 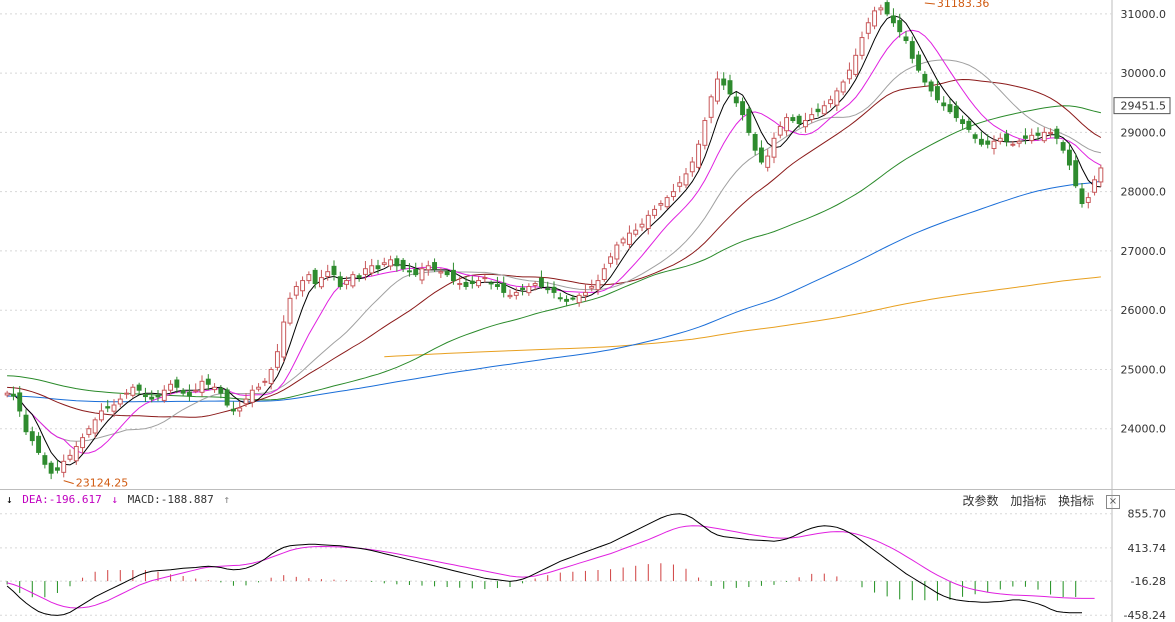 I want to click on modify-params-button: 改参数, so click(x=980, y=501).